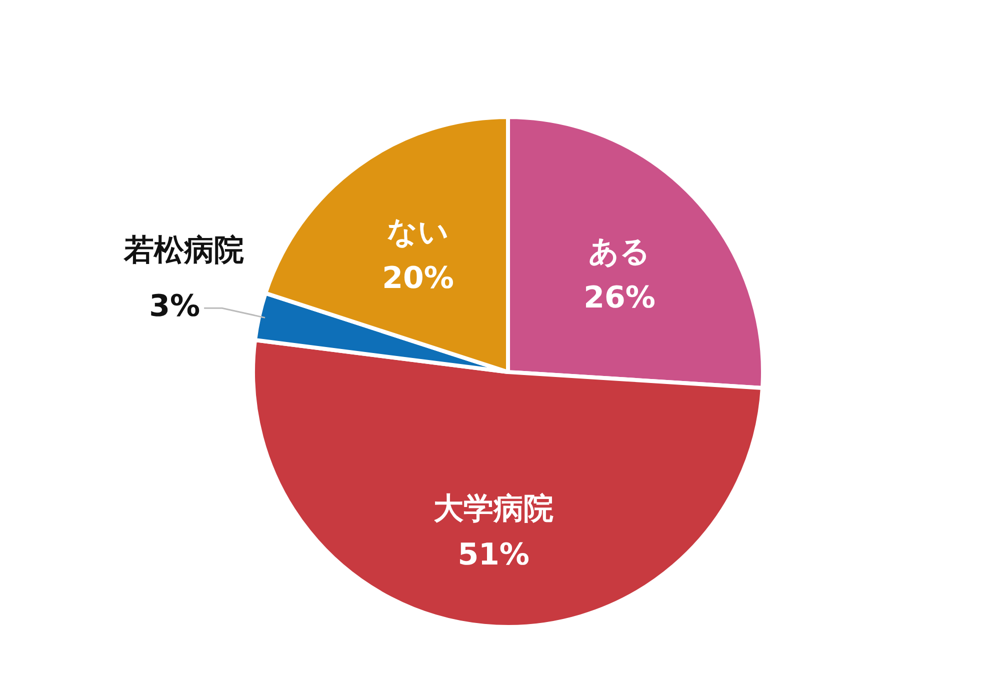 The image size is (1000, 680). I want to click on slice-label: ない, so click(418, 232).